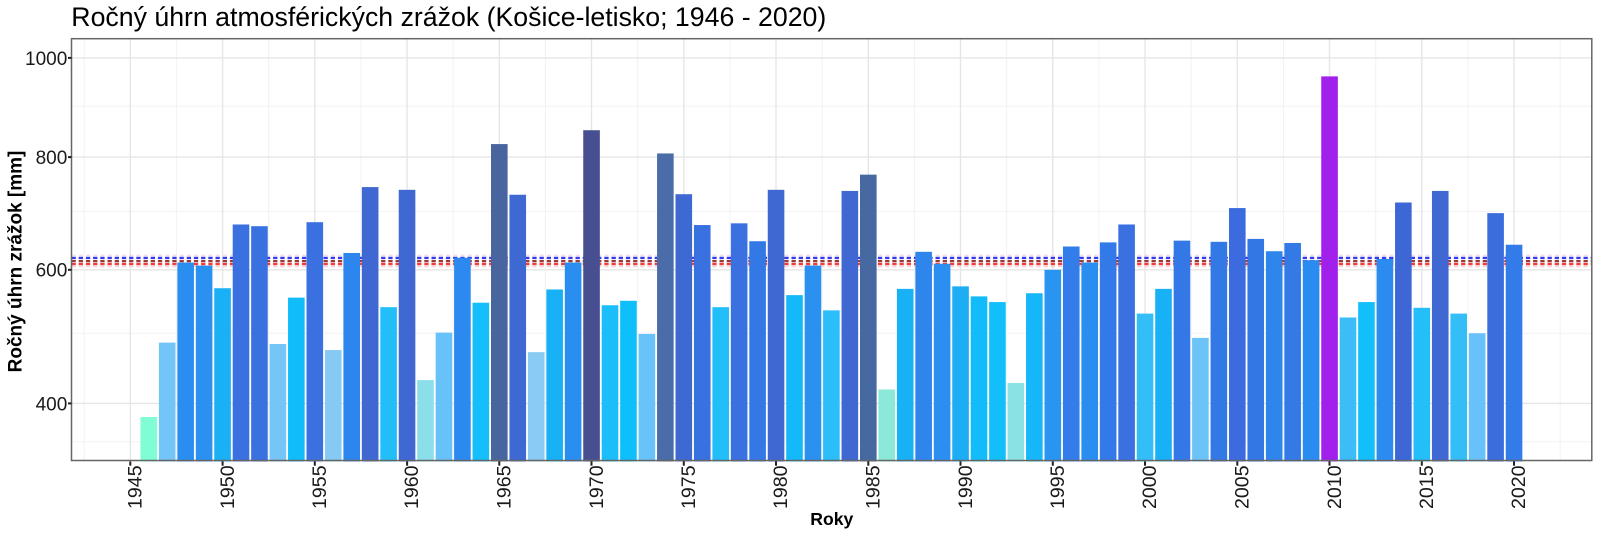 The width and height of the screenshot is (1599, 533). Describe the element at coordinates (689, 487) in the screenshot. I see `svg-text: 1975` at that location.